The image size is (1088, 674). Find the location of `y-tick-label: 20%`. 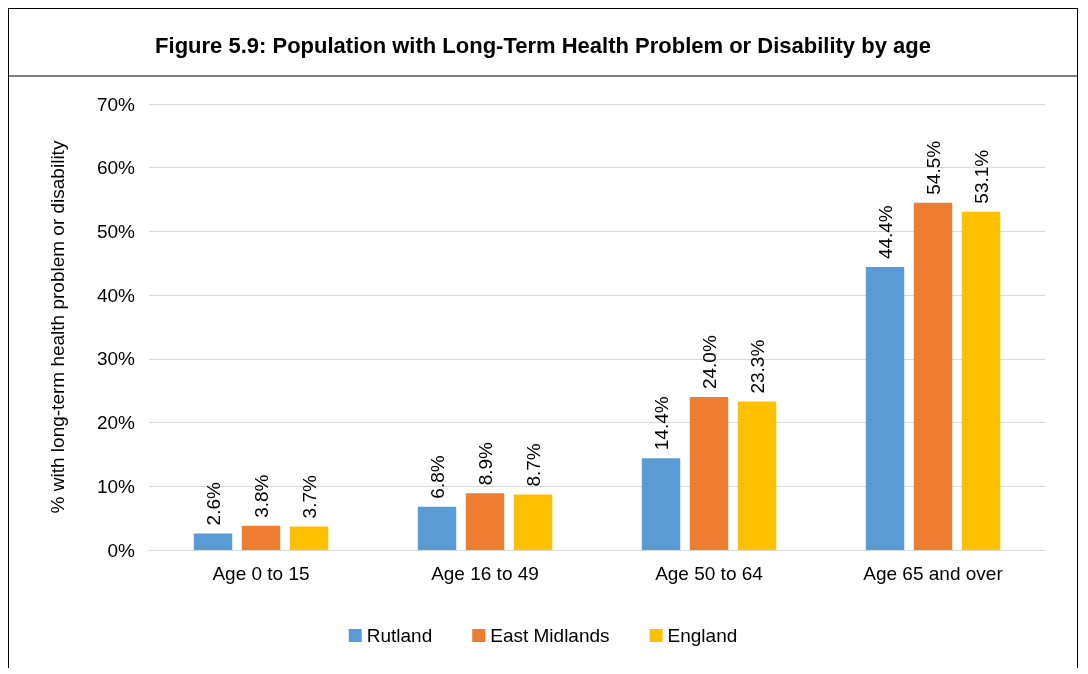

y-tick-label: 20% is located at coordinates (116, 423).